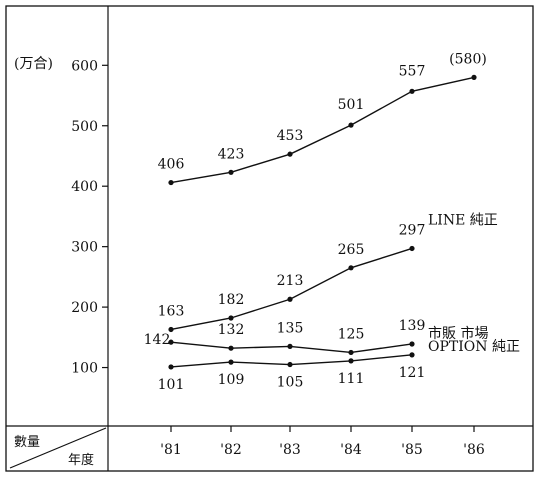 The width and height of the screenshot is (540, 477). I want to click on data-label: 135, so click(290, 328).